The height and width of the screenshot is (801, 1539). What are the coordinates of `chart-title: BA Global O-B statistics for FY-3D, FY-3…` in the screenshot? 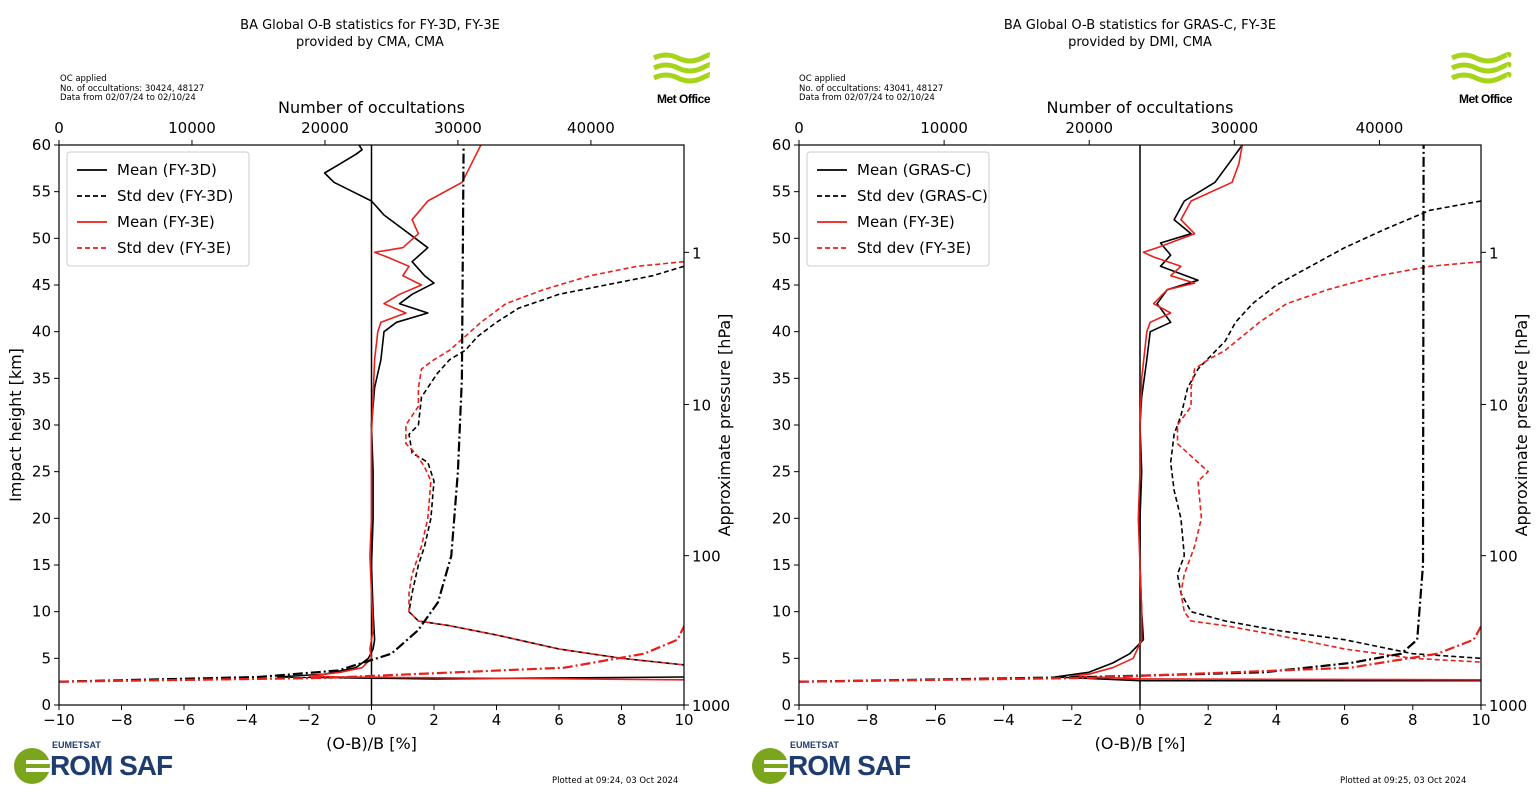 It's located at (370, 34).